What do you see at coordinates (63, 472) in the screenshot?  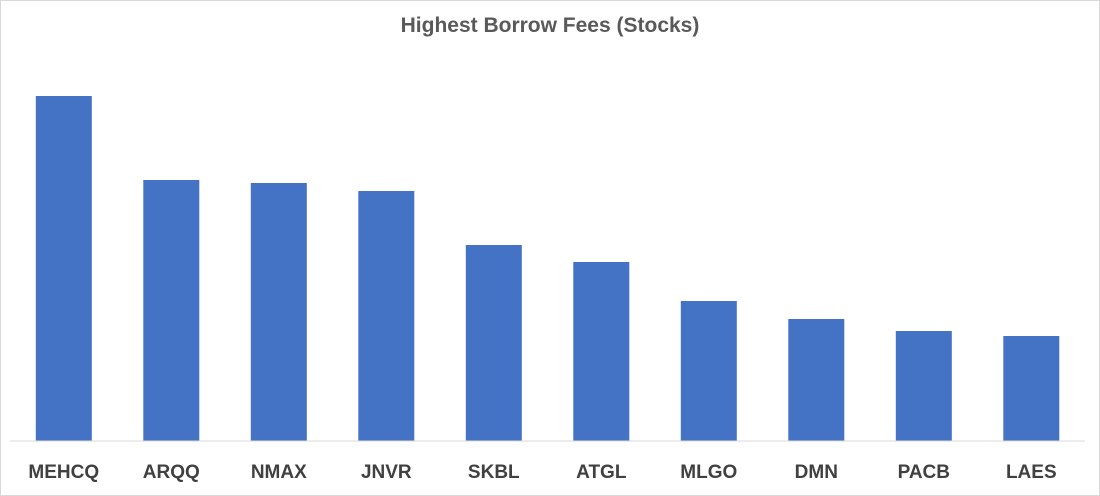 I see `x-tick-label-mehcq: MEHCQ` at bounding box center [63, 472].